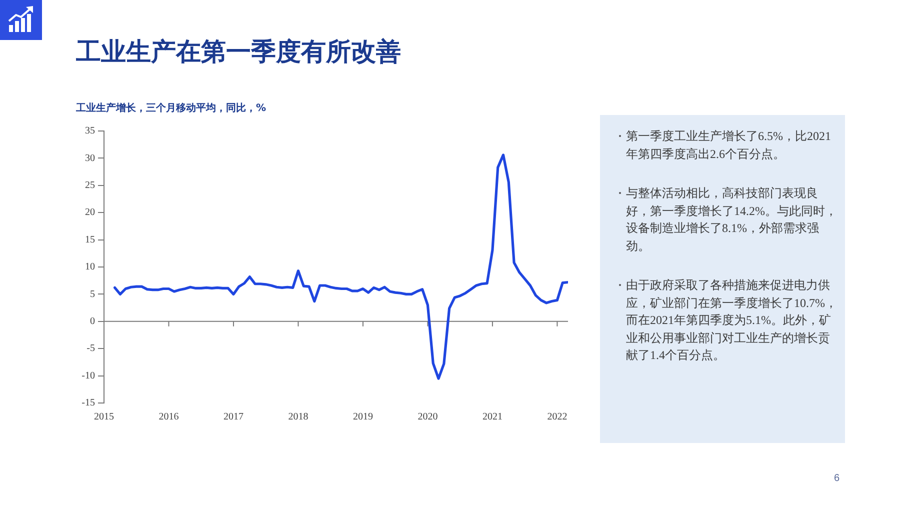  Describe the element at coordinates (90, 348) in the screenshot. I see `y-tick-label: -5` at that location.